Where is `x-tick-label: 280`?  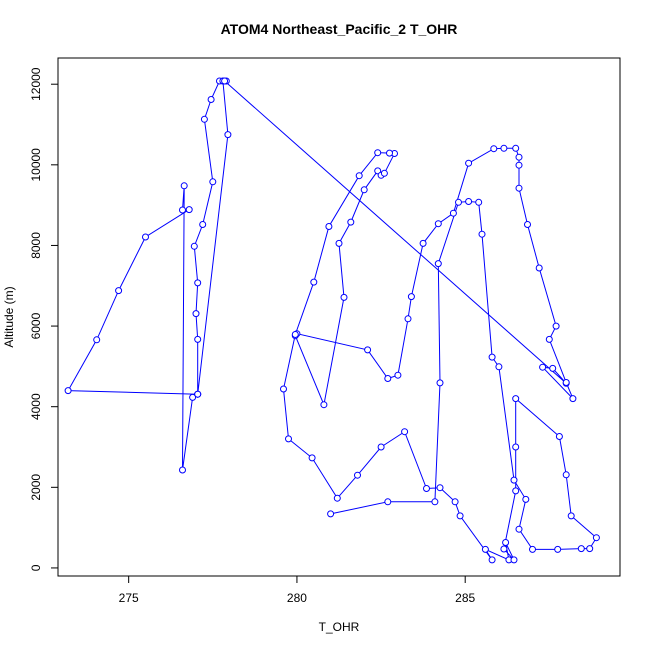 x-tick-label: 280 is located at coordinates (297, 598).